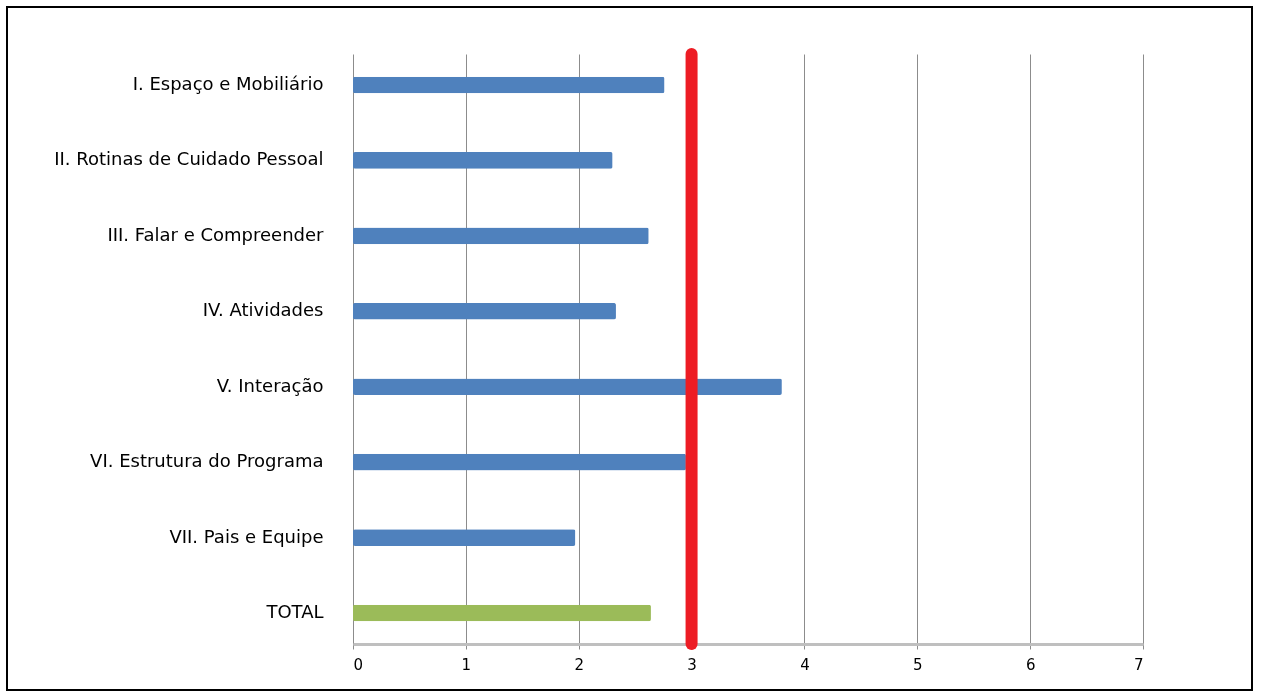  What do you see at coordinates (692, 664) in the screenshot?
I see `x-tick-label: 3` at bounding box center [692, 664].